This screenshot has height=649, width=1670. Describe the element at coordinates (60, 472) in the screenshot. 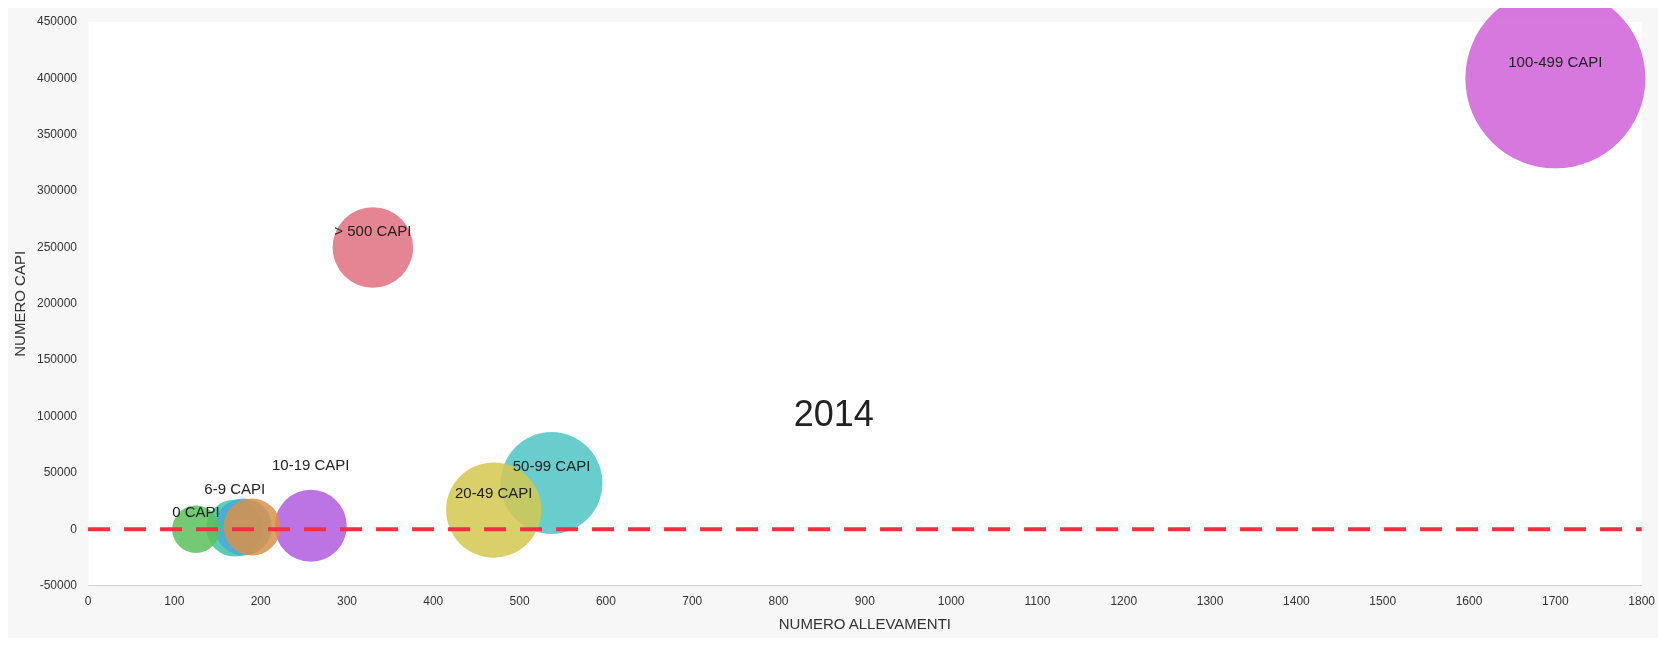

I see `y-tick-label: 50000` at that location.